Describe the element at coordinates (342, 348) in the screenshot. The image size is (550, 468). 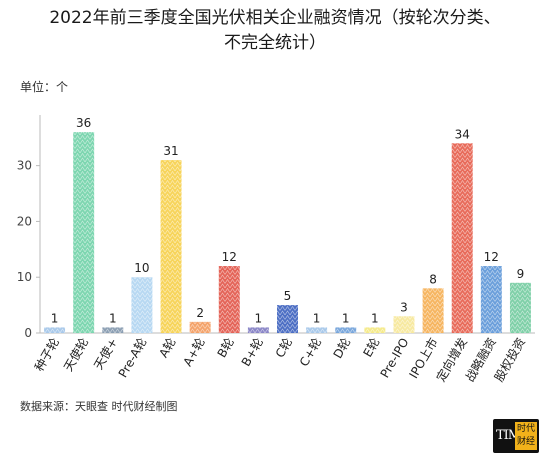
I see `category-label: D轮` at that location.